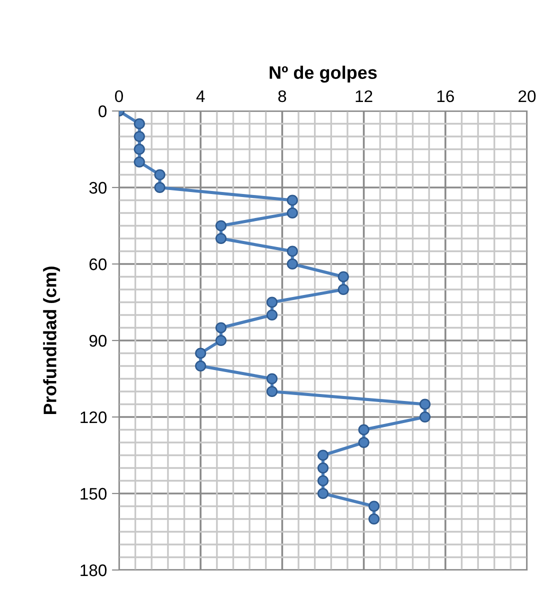  I want to click on y-tick-label: 90, so click(98, 340).